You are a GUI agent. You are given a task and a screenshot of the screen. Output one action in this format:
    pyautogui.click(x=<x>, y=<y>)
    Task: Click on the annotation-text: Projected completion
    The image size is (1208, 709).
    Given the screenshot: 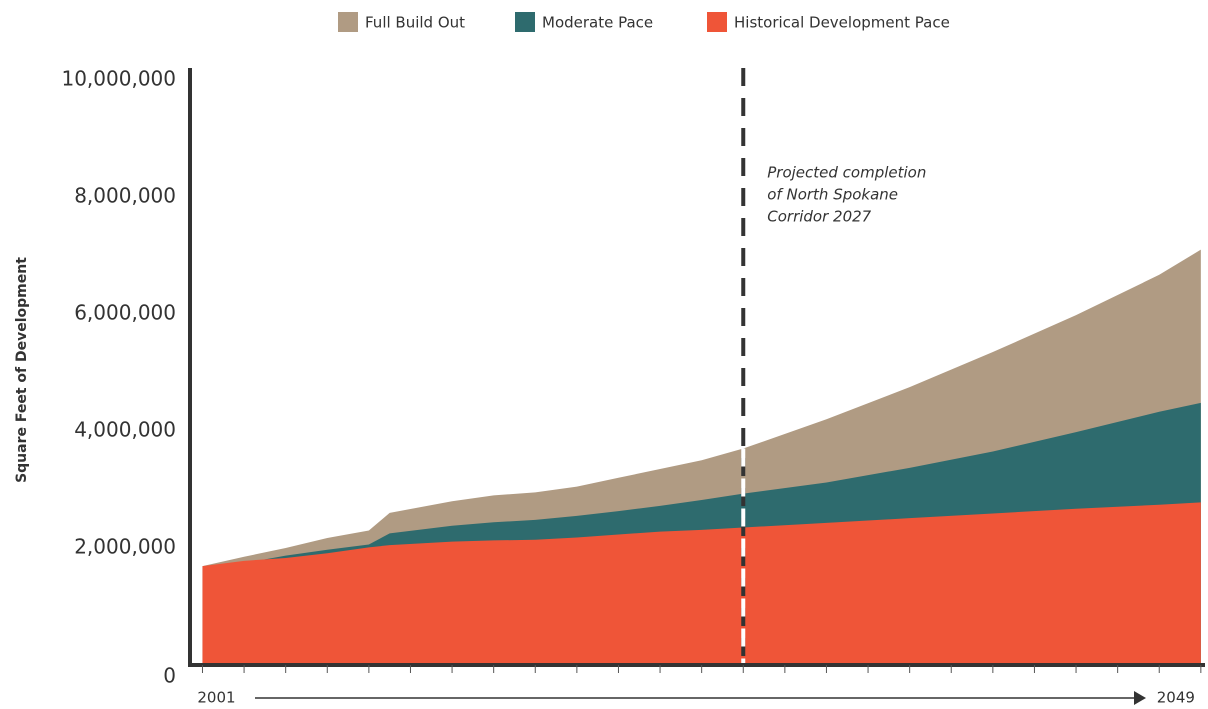 What is the action you would take?
    pyautogui.click(x=846, y=173)
    